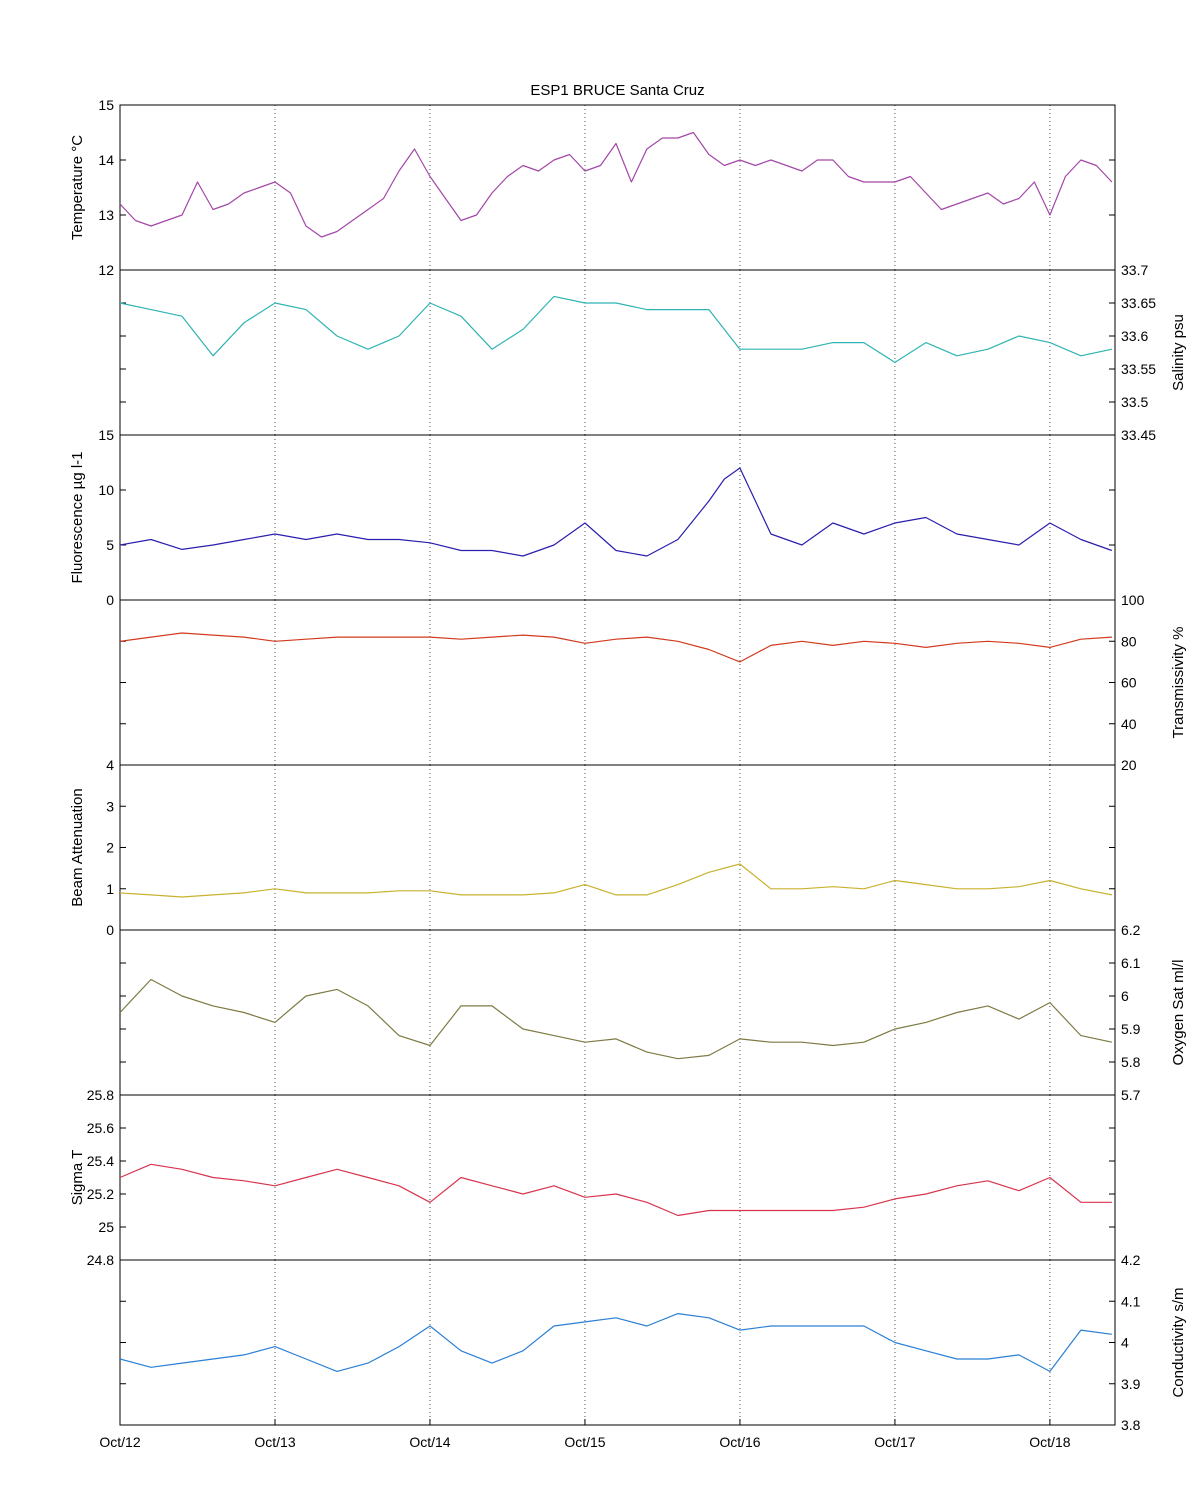 The image size is (1200, 1501). Describe the element at coordinates (1131, 1260) in the screenshot. I see `y-tick-label: 4.2` at that location.